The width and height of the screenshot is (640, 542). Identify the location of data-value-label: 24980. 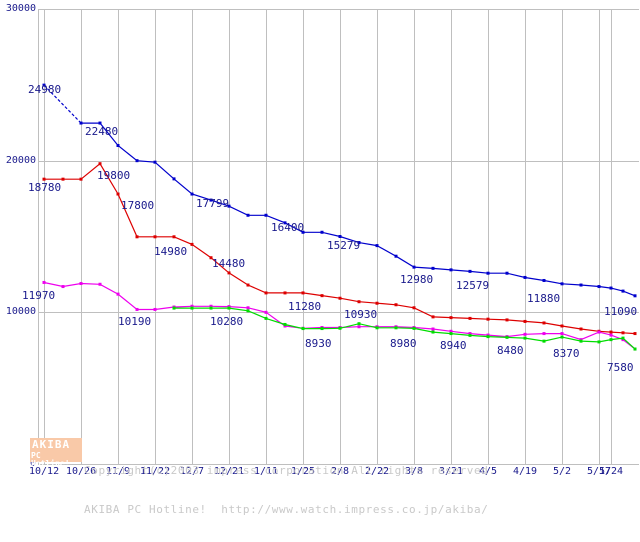
(45, 89).